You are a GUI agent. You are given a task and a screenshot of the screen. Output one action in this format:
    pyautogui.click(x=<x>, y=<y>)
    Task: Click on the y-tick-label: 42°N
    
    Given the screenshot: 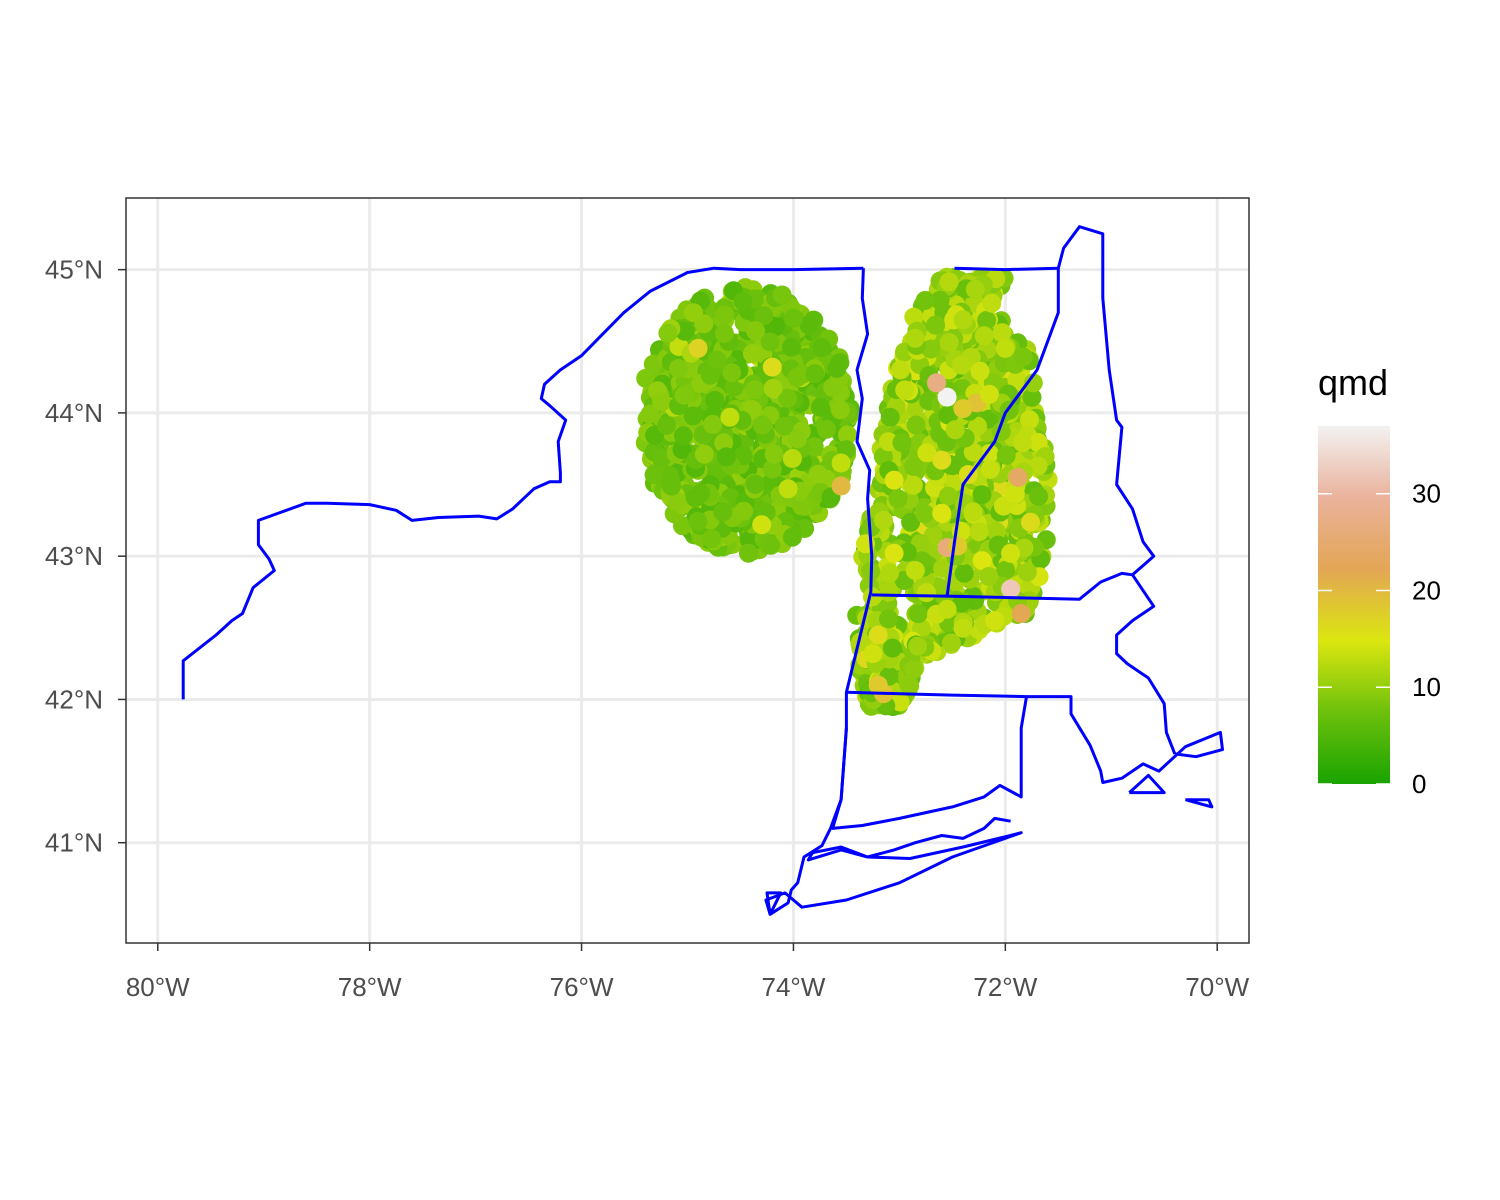 What is the action you would take?
    pyautogui.click(x=74, y=699)
    